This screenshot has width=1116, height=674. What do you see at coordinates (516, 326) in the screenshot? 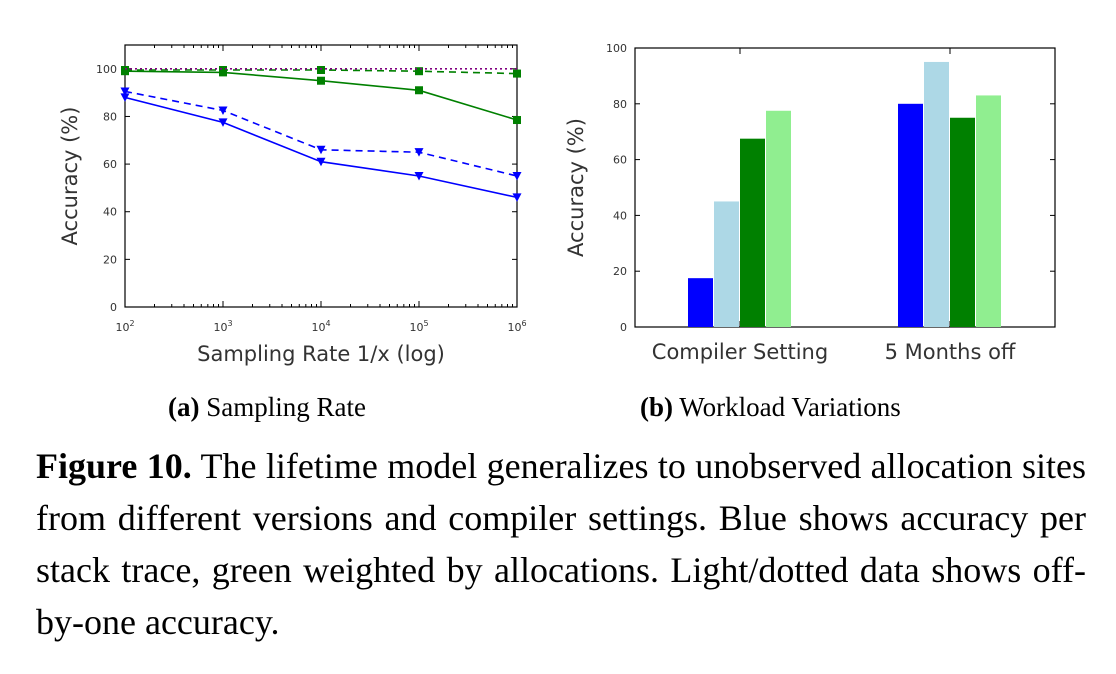
I see `x-tick-label: 10⁶` at bounding box center [516, 326].